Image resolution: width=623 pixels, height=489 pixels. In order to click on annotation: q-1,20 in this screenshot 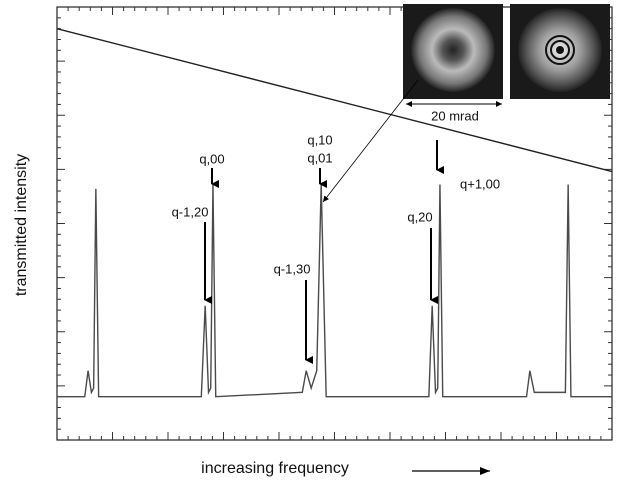, I will do `click(190, 211)`.